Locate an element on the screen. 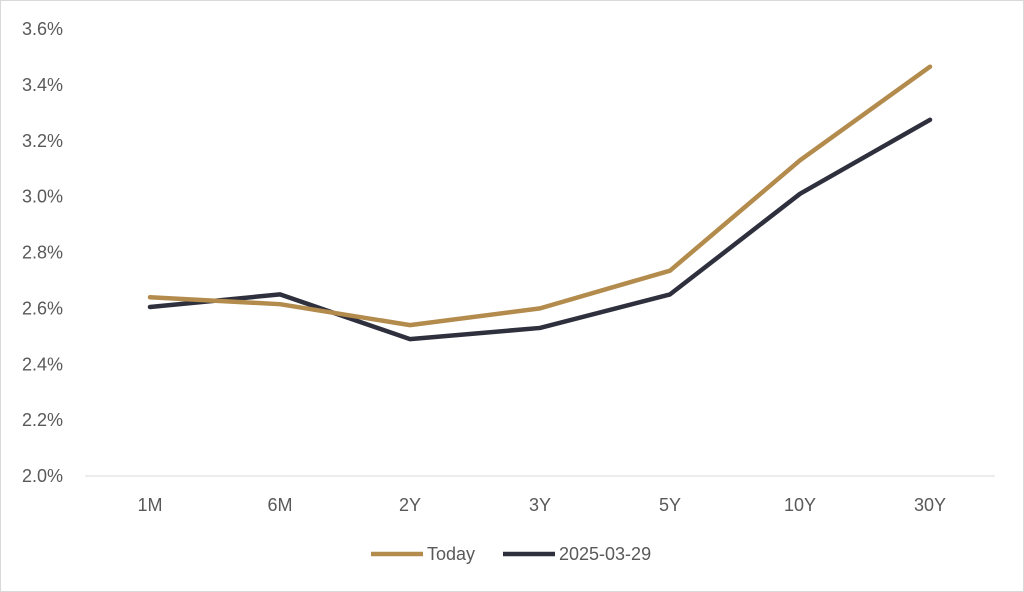 Image resolution: width=1024 pixels, height=592 pixels. y-tick-label: 3.2% is located at coordinates (42, 141).